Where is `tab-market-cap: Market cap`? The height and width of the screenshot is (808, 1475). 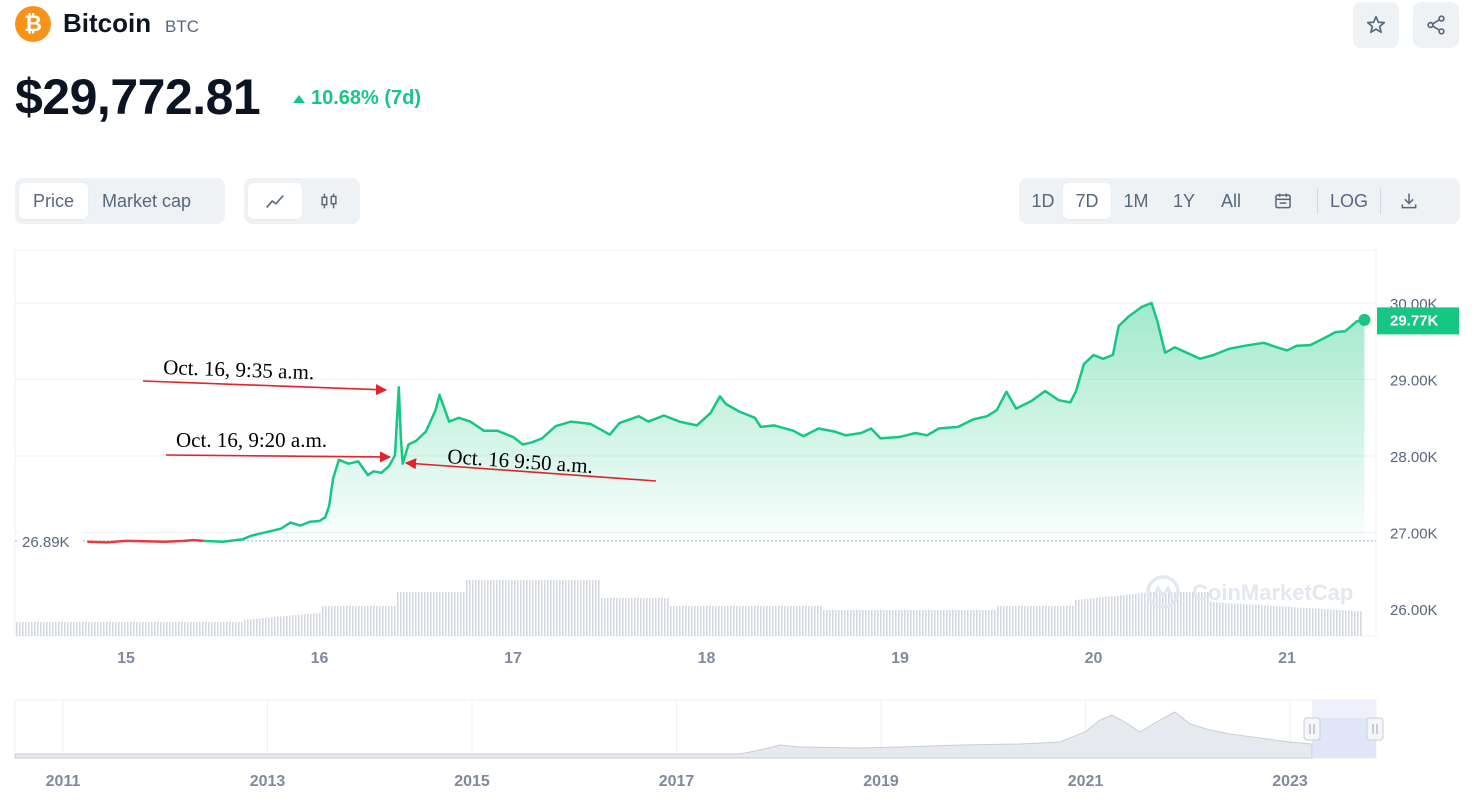 tab-market-cap: Market cap is located at coordinates (147, 200).